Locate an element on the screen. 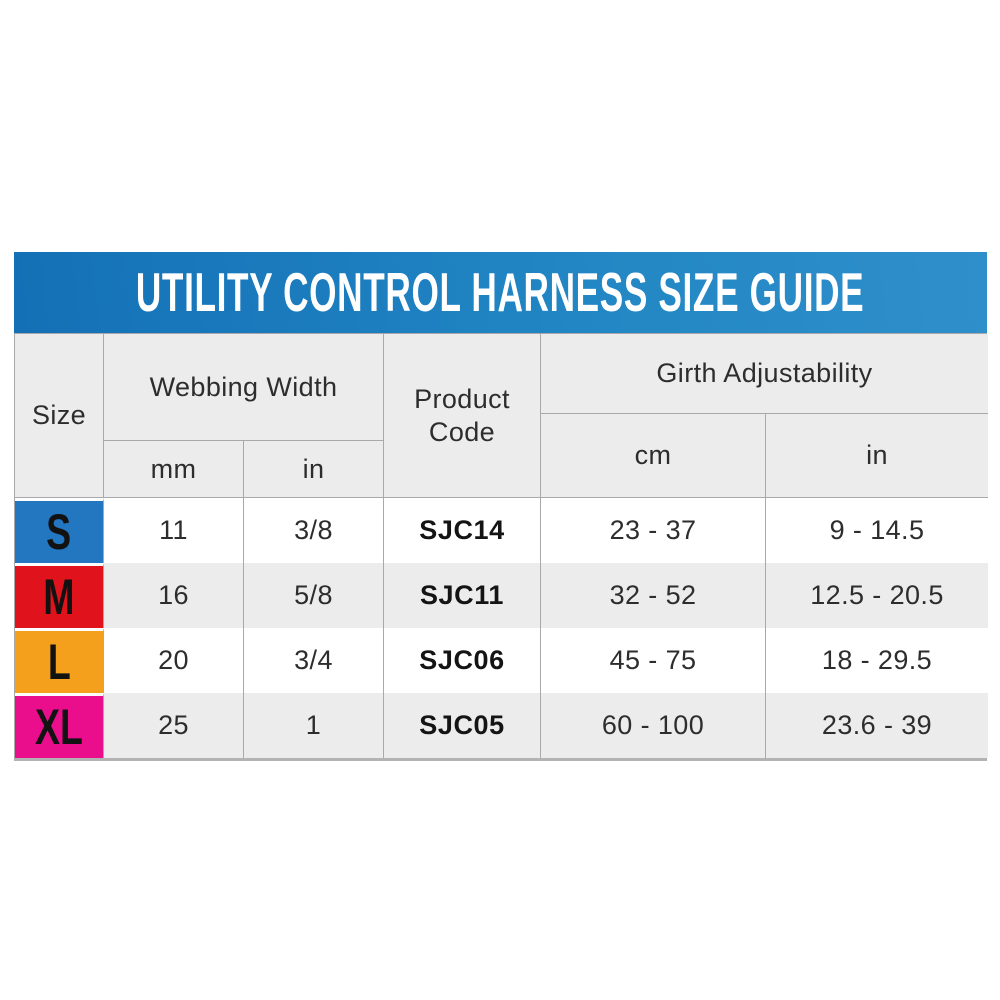 This screenshot has width=1000, height=1000. size-label-m: M is located at coordinates (59, 597).